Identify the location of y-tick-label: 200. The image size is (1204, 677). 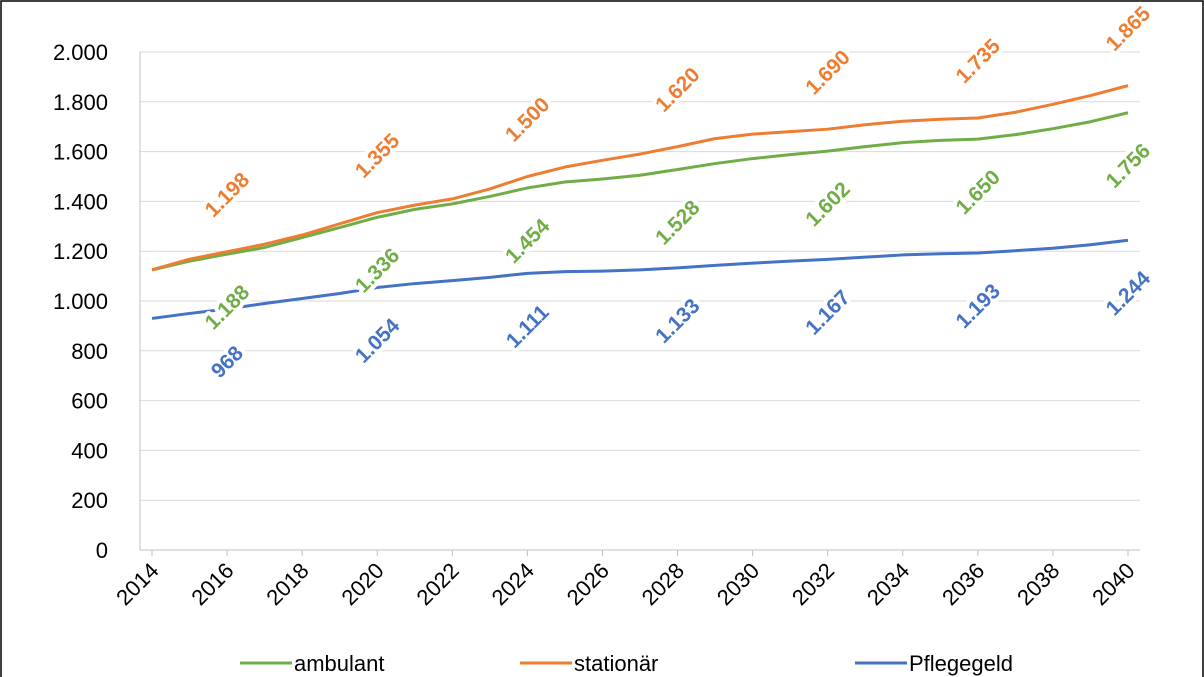
(89, 500).